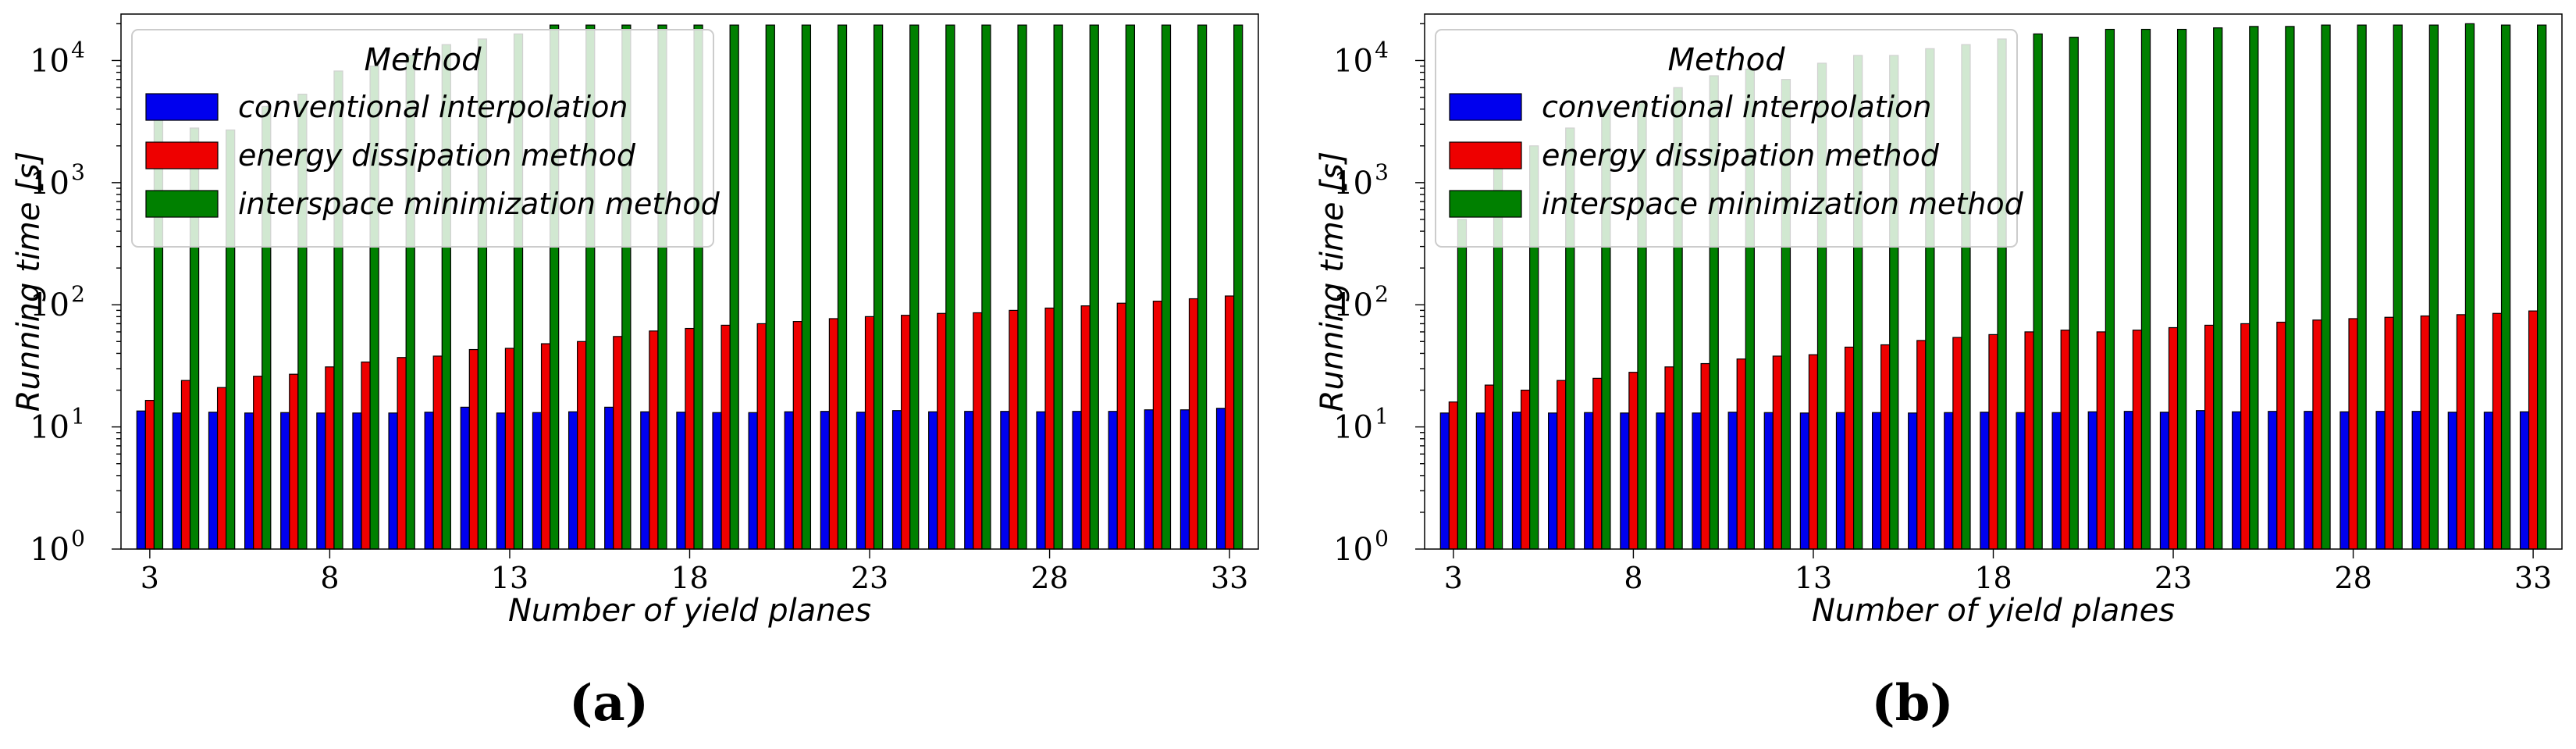 The image size is (2576, 749). I want to click on panel-label: (b), so click(1912, 704).